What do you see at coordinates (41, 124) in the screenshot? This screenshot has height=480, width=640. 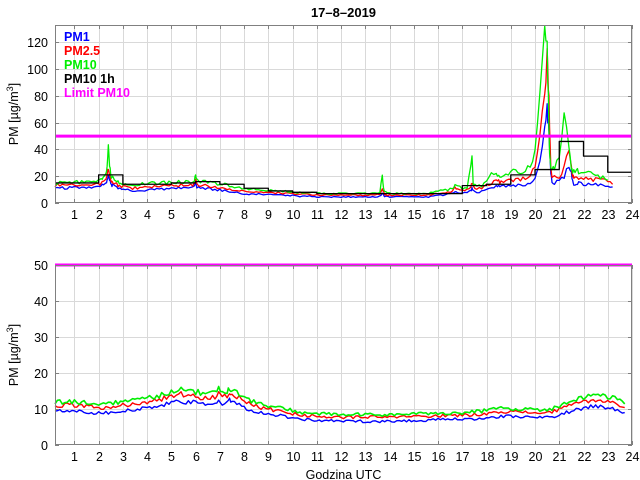 I see `ytick-label: 60` at bounding box center [41, 124].